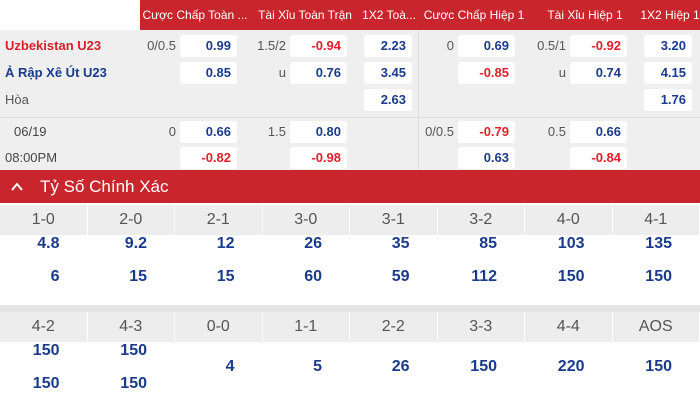 The width and height of the screenshot is (700, 417). What do you see at coordinates (131, 327) in the screenshot?
I see `score-label: 4-3` at bounding box center [131, 327].